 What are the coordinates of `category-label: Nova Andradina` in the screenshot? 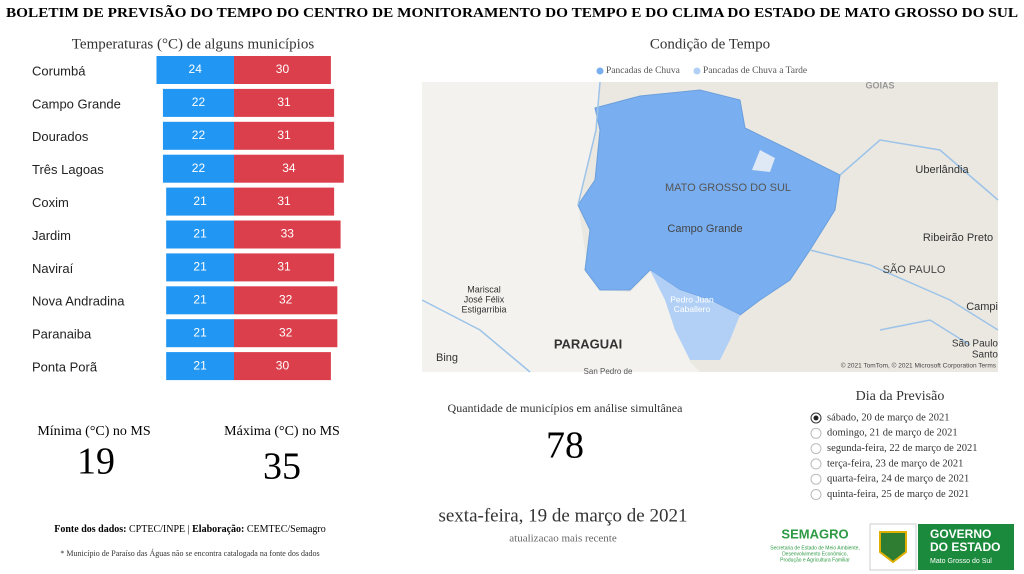 It's located at (78, 301).